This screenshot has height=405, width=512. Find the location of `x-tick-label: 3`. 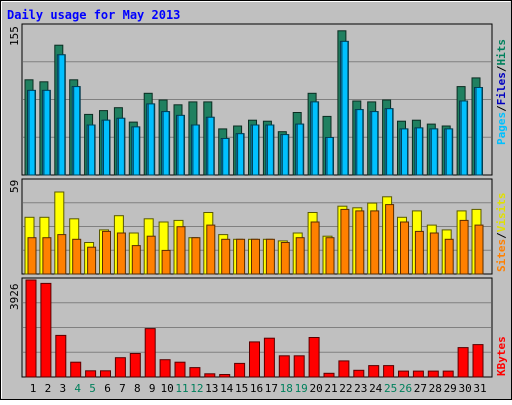

x-tick-label: 3 is located at coordinates (62, 388).